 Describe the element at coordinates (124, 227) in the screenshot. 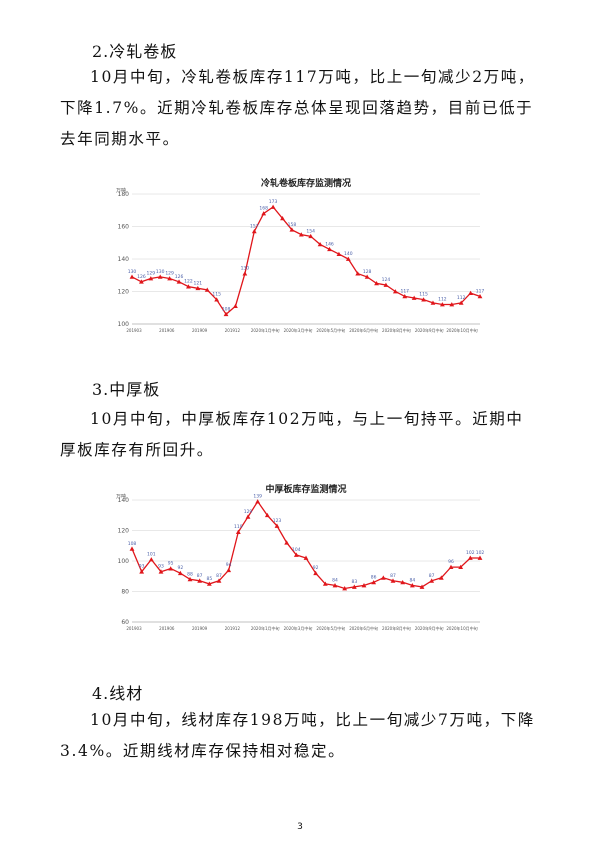

I see `y-tick-label: 160` at that location.